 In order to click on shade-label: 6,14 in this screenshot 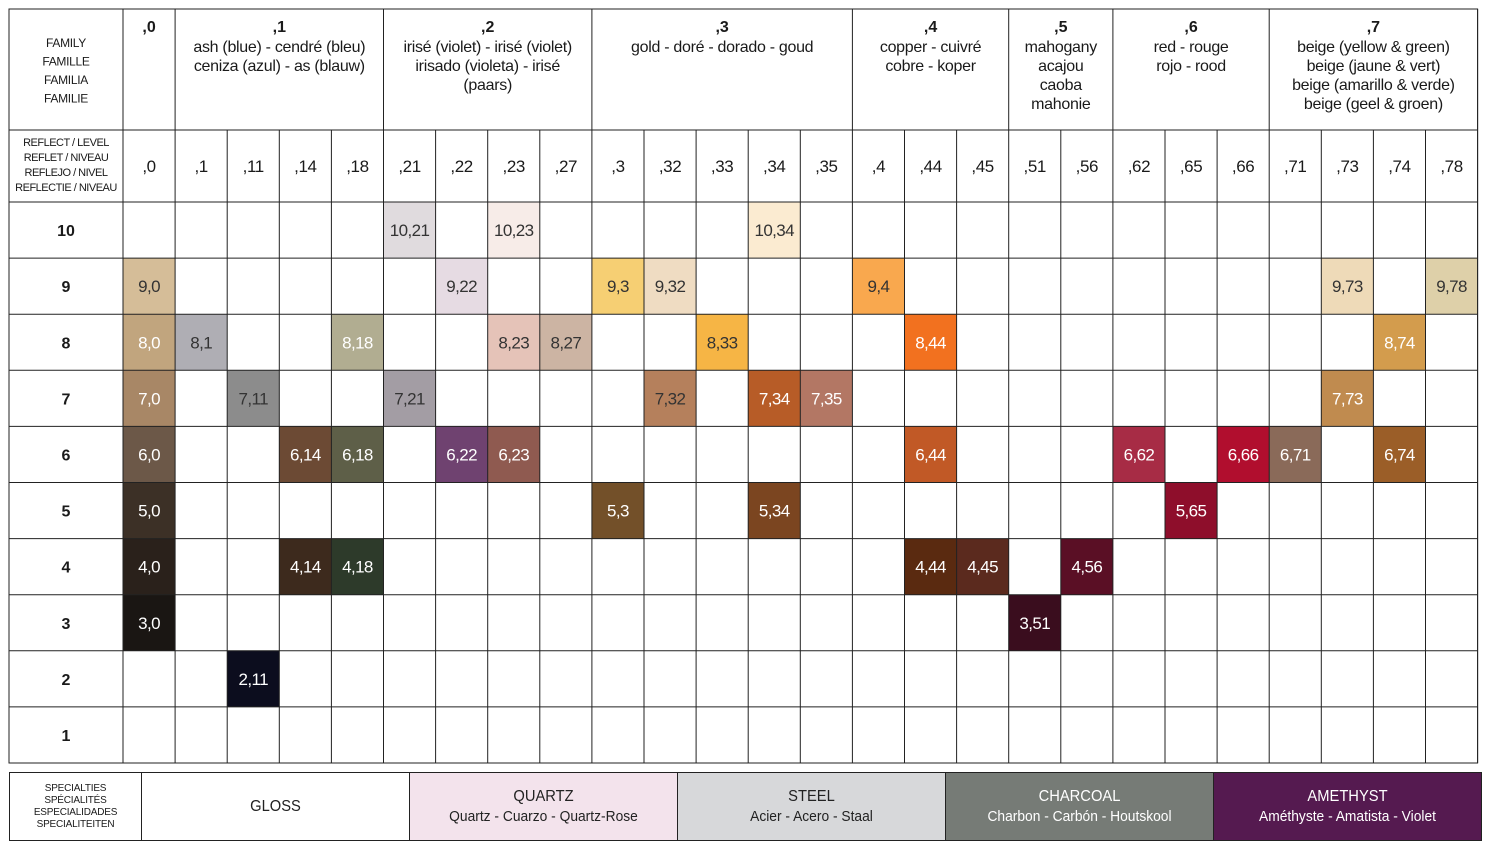, I will do `click(305, 454)`.